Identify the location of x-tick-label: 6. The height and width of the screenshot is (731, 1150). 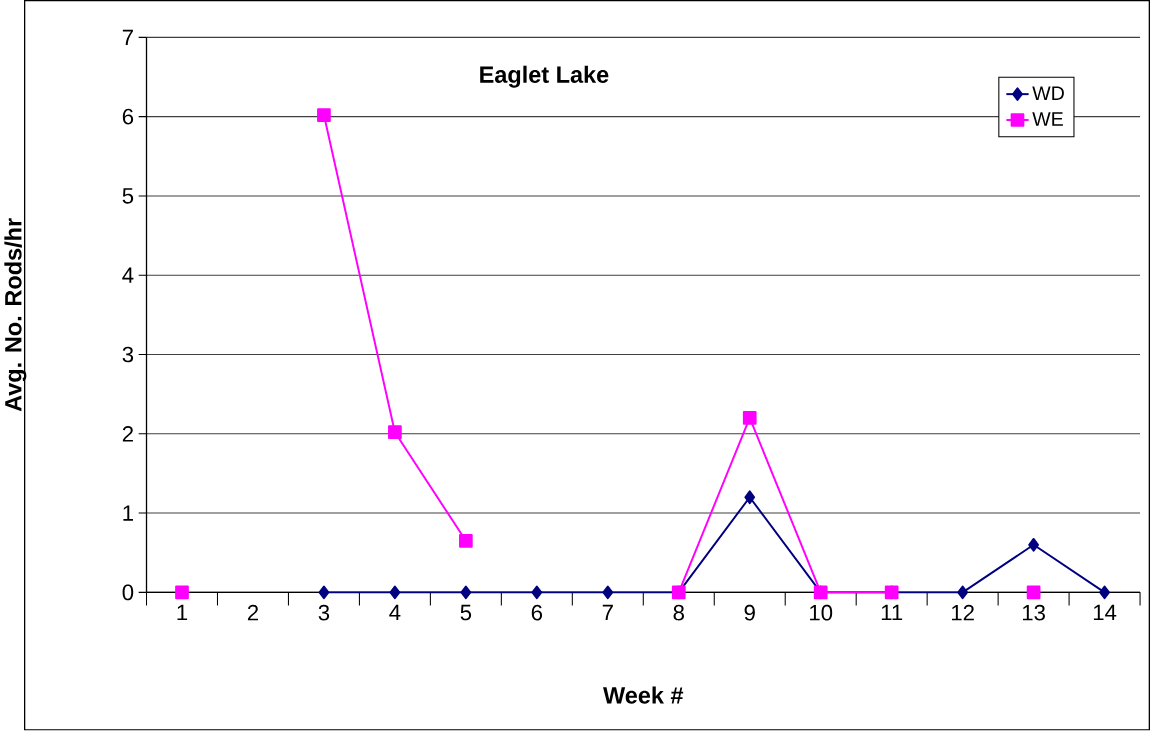
(537, 613).